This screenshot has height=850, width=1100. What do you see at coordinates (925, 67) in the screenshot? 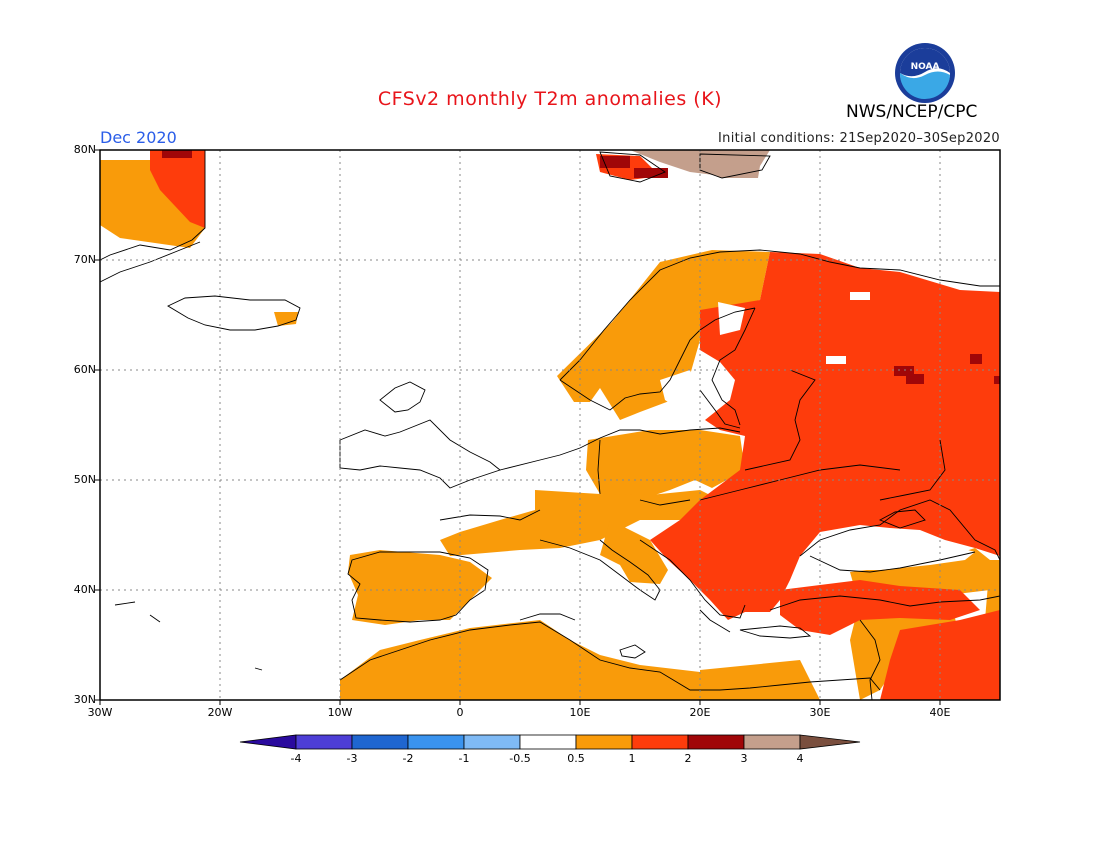
I see `noaa-logo-text: NOAA` at bounding box center [925, 67].